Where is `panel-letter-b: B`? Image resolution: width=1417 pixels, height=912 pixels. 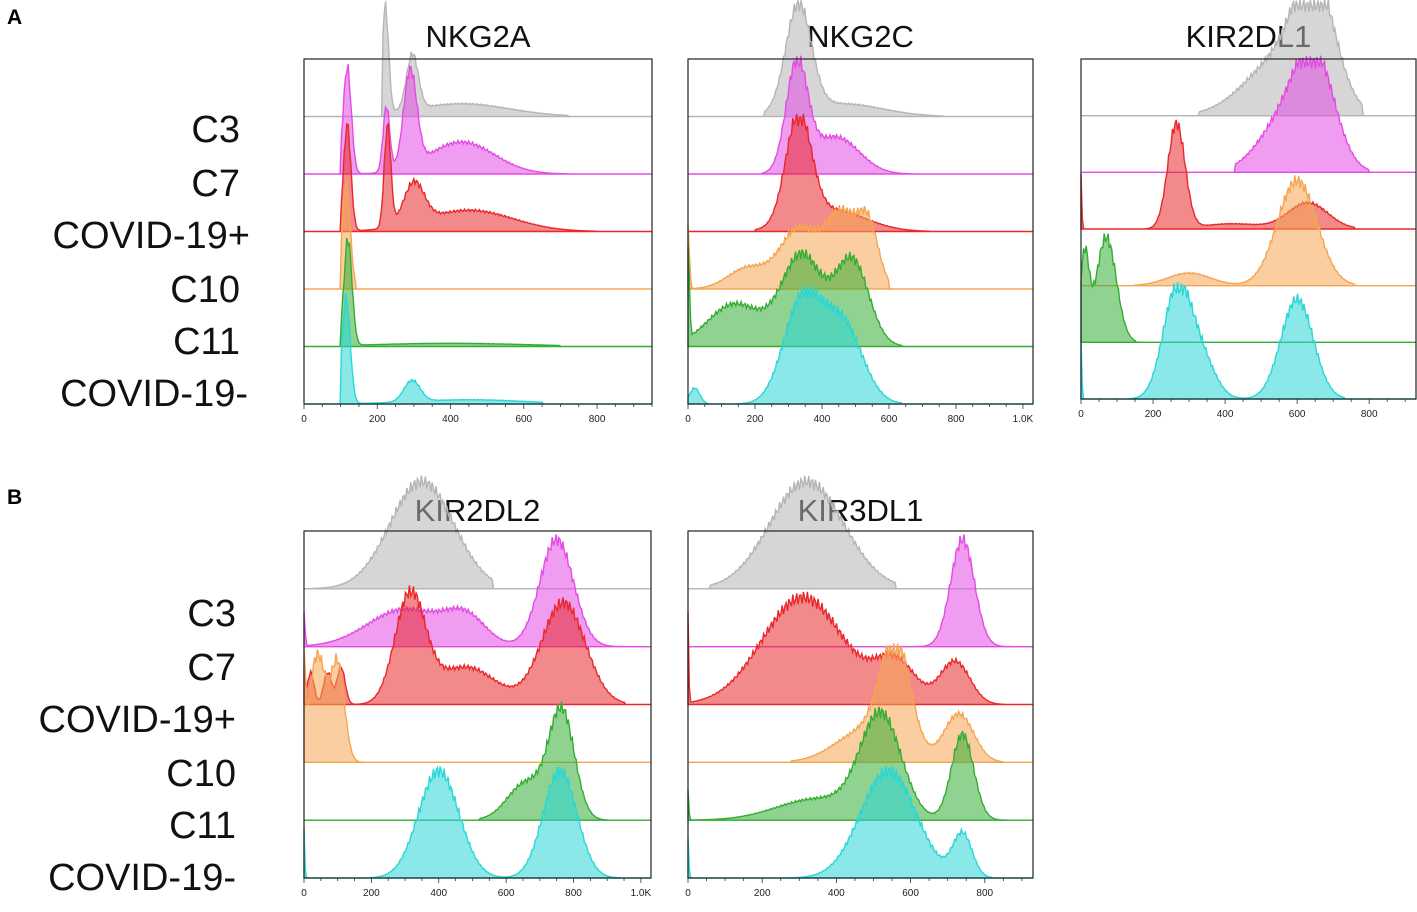
panel-letter-b: B is located at coordinates (14, 497).